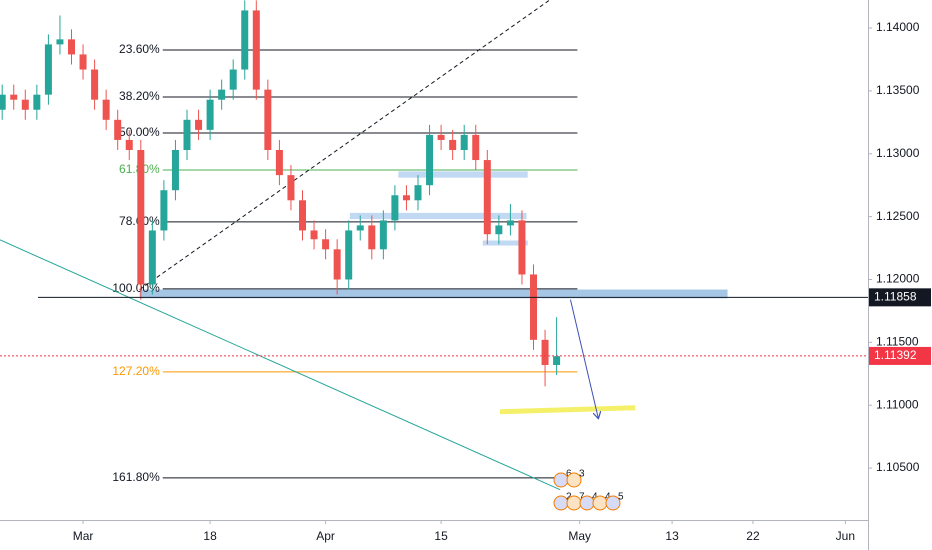  Describe the element at coordinates (139, 96) in the screenshot. I see `fib-label: 38.20%` at that location.